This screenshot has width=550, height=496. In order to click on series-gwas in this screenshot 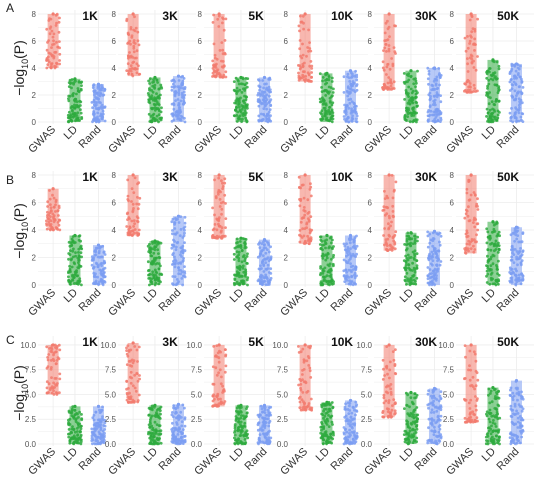, I will do `click(389, 381)`.